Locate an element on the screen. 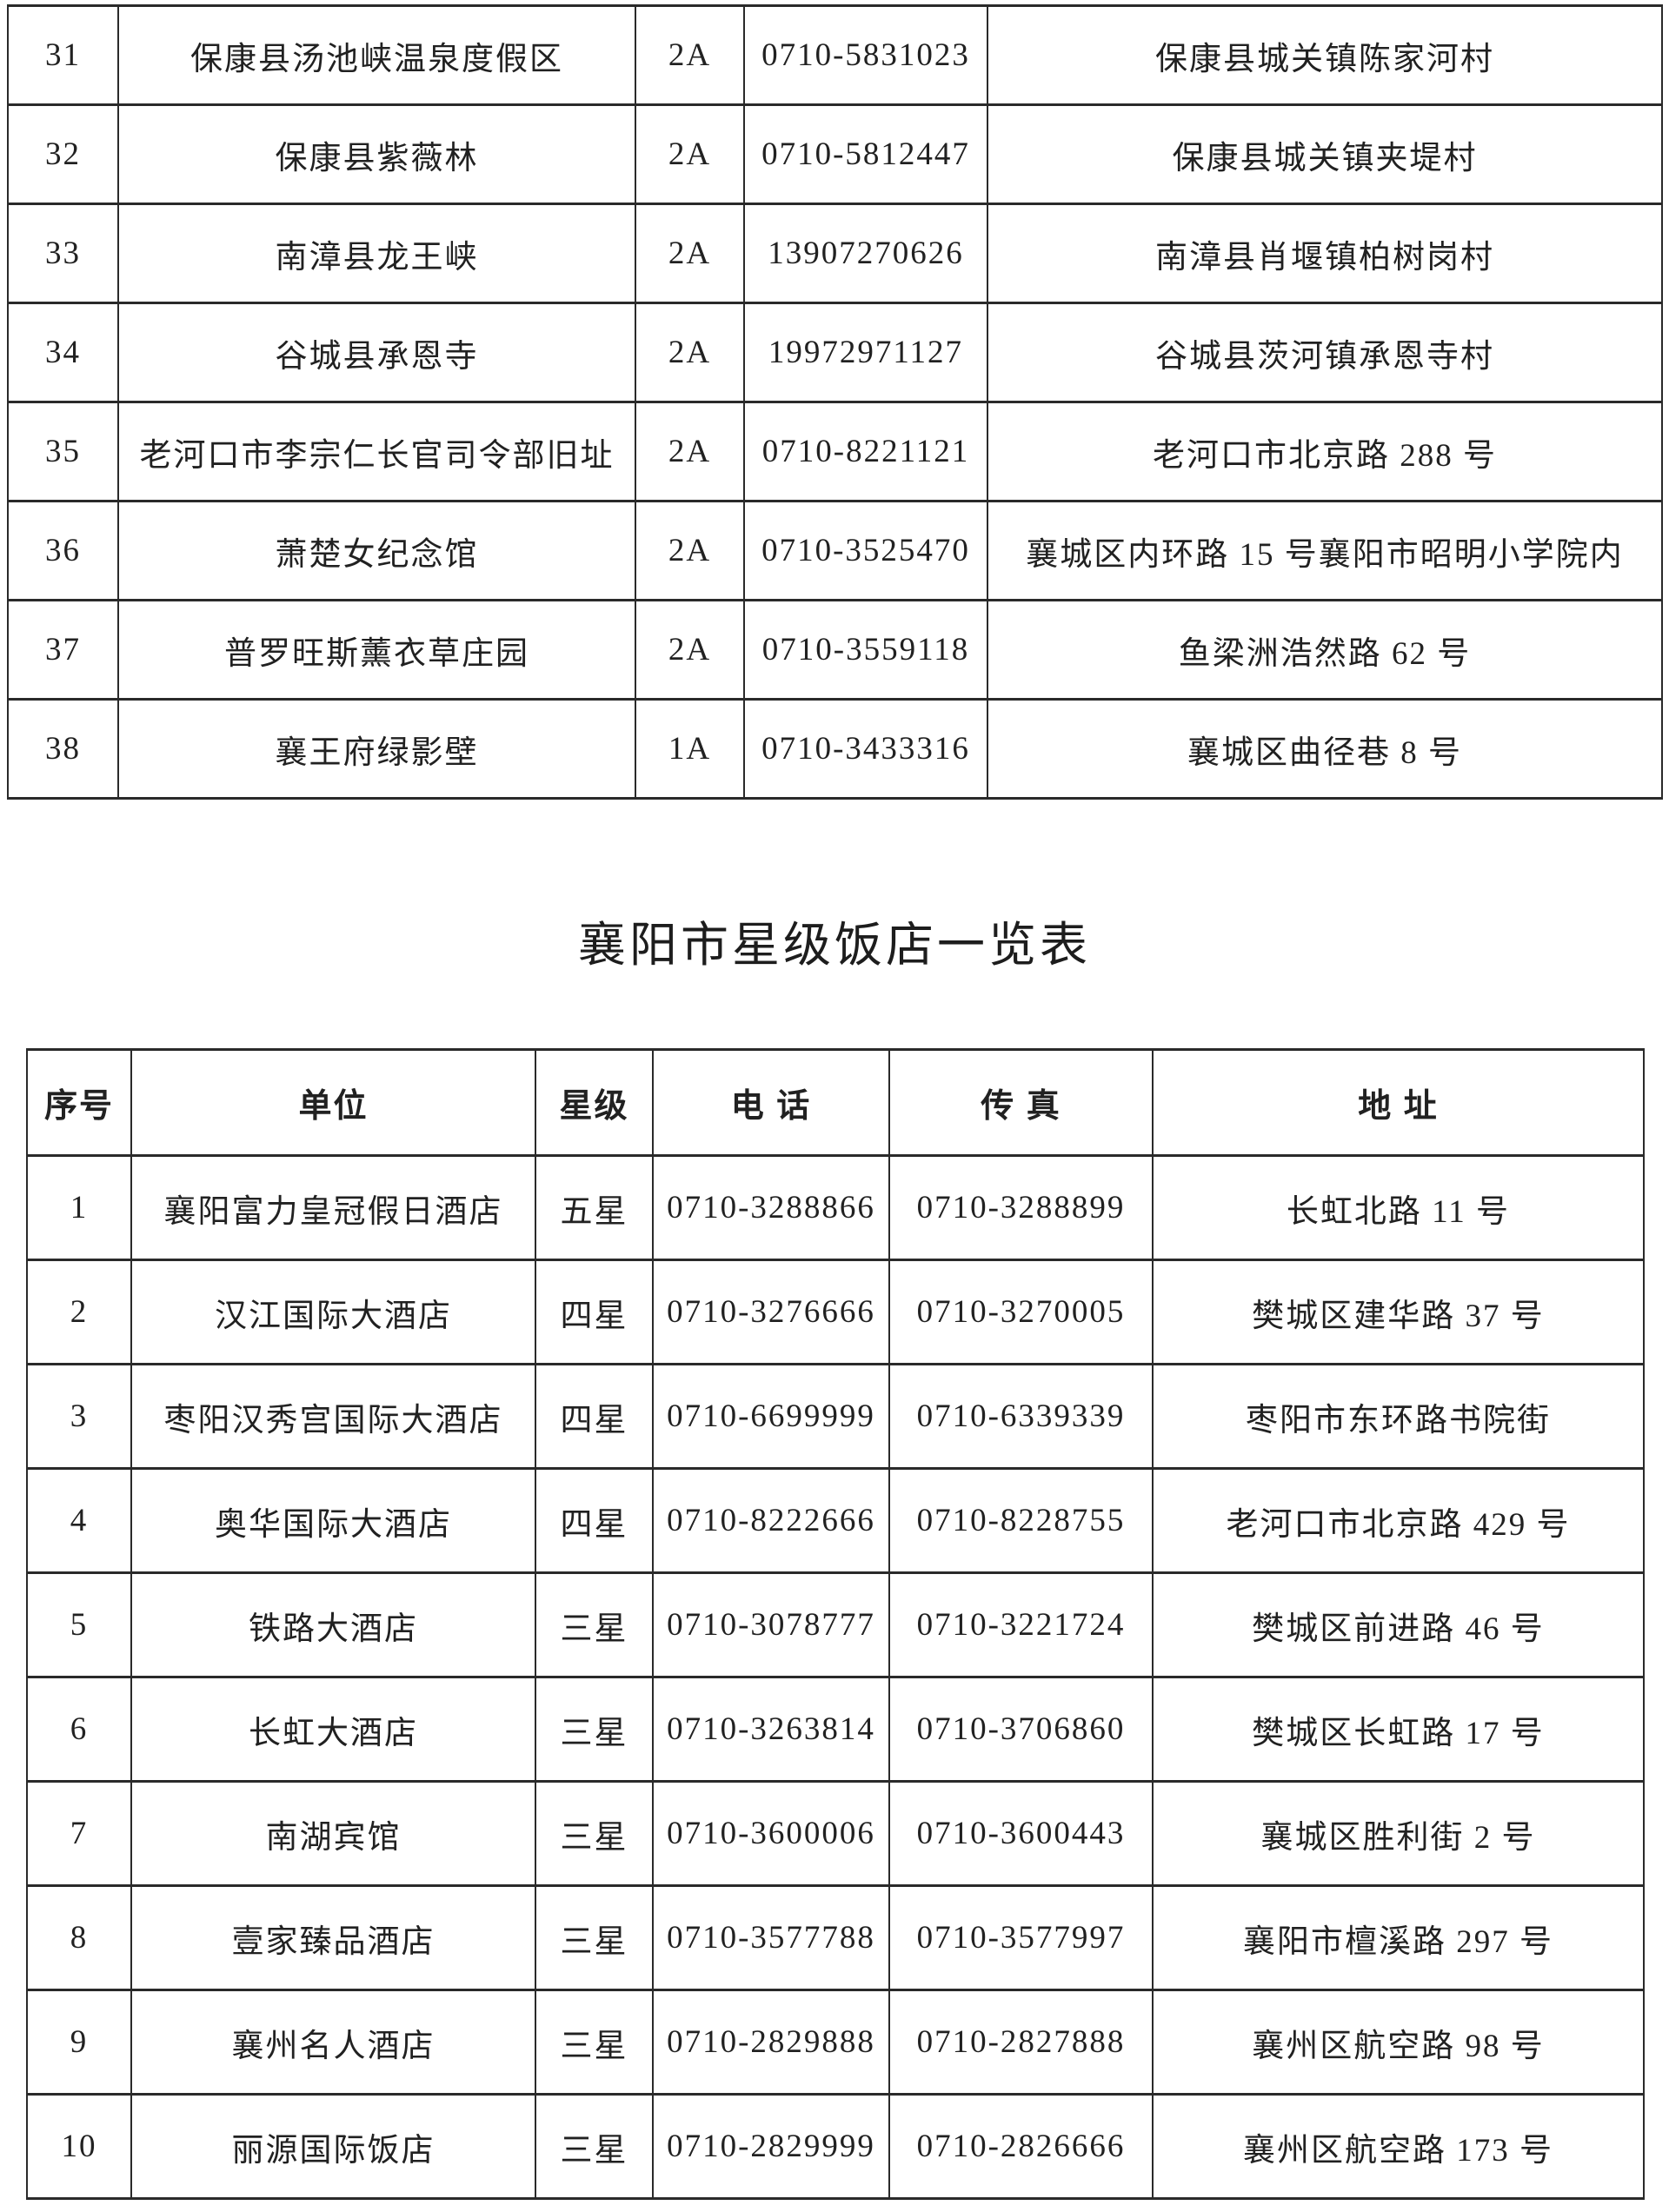 The height and width of the screenshot is (2212, 1669). scenic-address-cell: 襄城区曲径巷 8 号 is located at coordinates (1325, 749).